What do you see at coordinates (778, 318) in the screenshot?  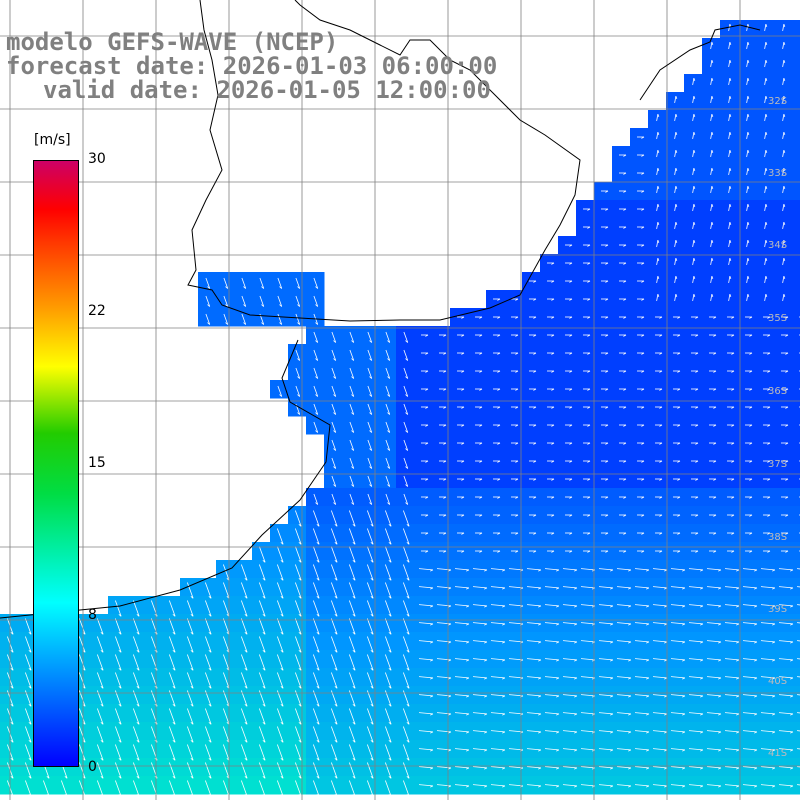 I see `lat-label-35s: 35S` at bounding box center [778, 318].